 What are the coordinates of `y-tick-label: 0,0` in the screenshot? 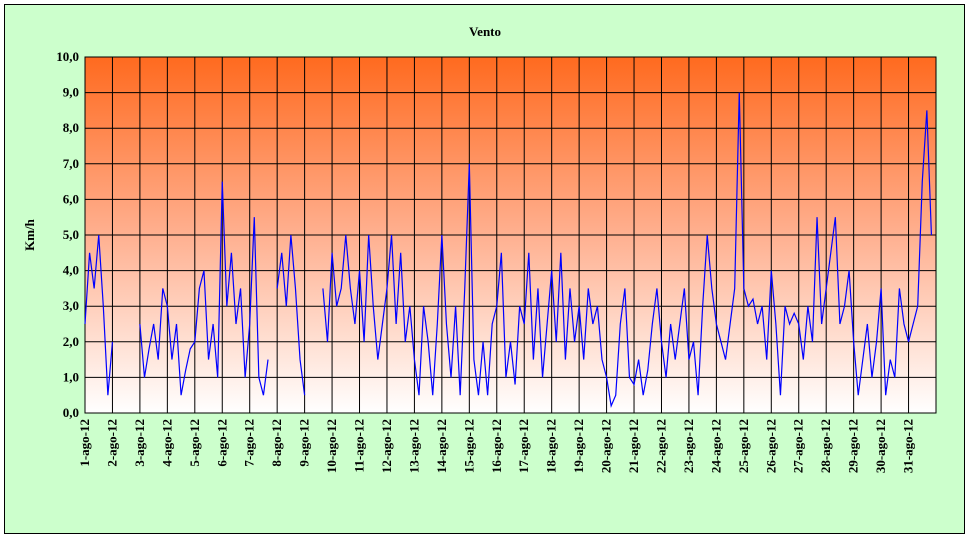 It's located at (71, 412).